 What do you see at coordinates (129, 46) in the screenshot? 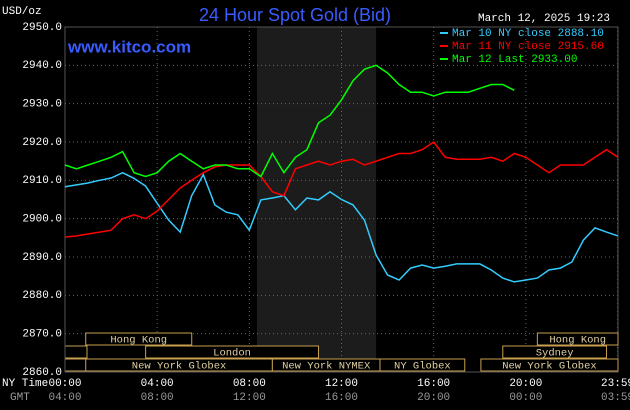
I see `source: www.kitco.com` at bounding box center [129, 46].